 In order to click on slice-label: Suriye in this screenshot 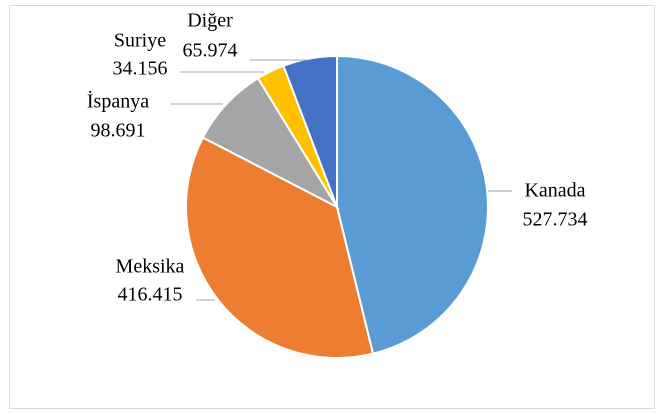, I will do `click(140, 41)`.